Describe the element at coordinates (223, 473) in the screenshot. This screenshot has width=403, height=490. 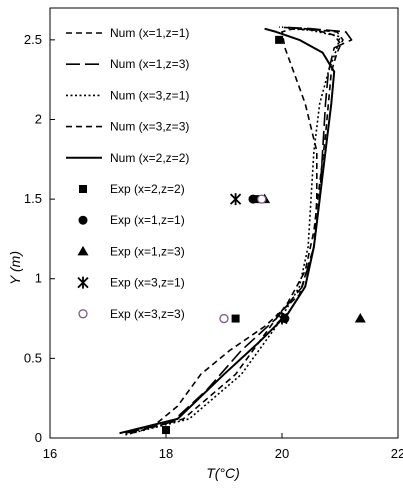
I see `x-axis-title: T(°C)` at that location.